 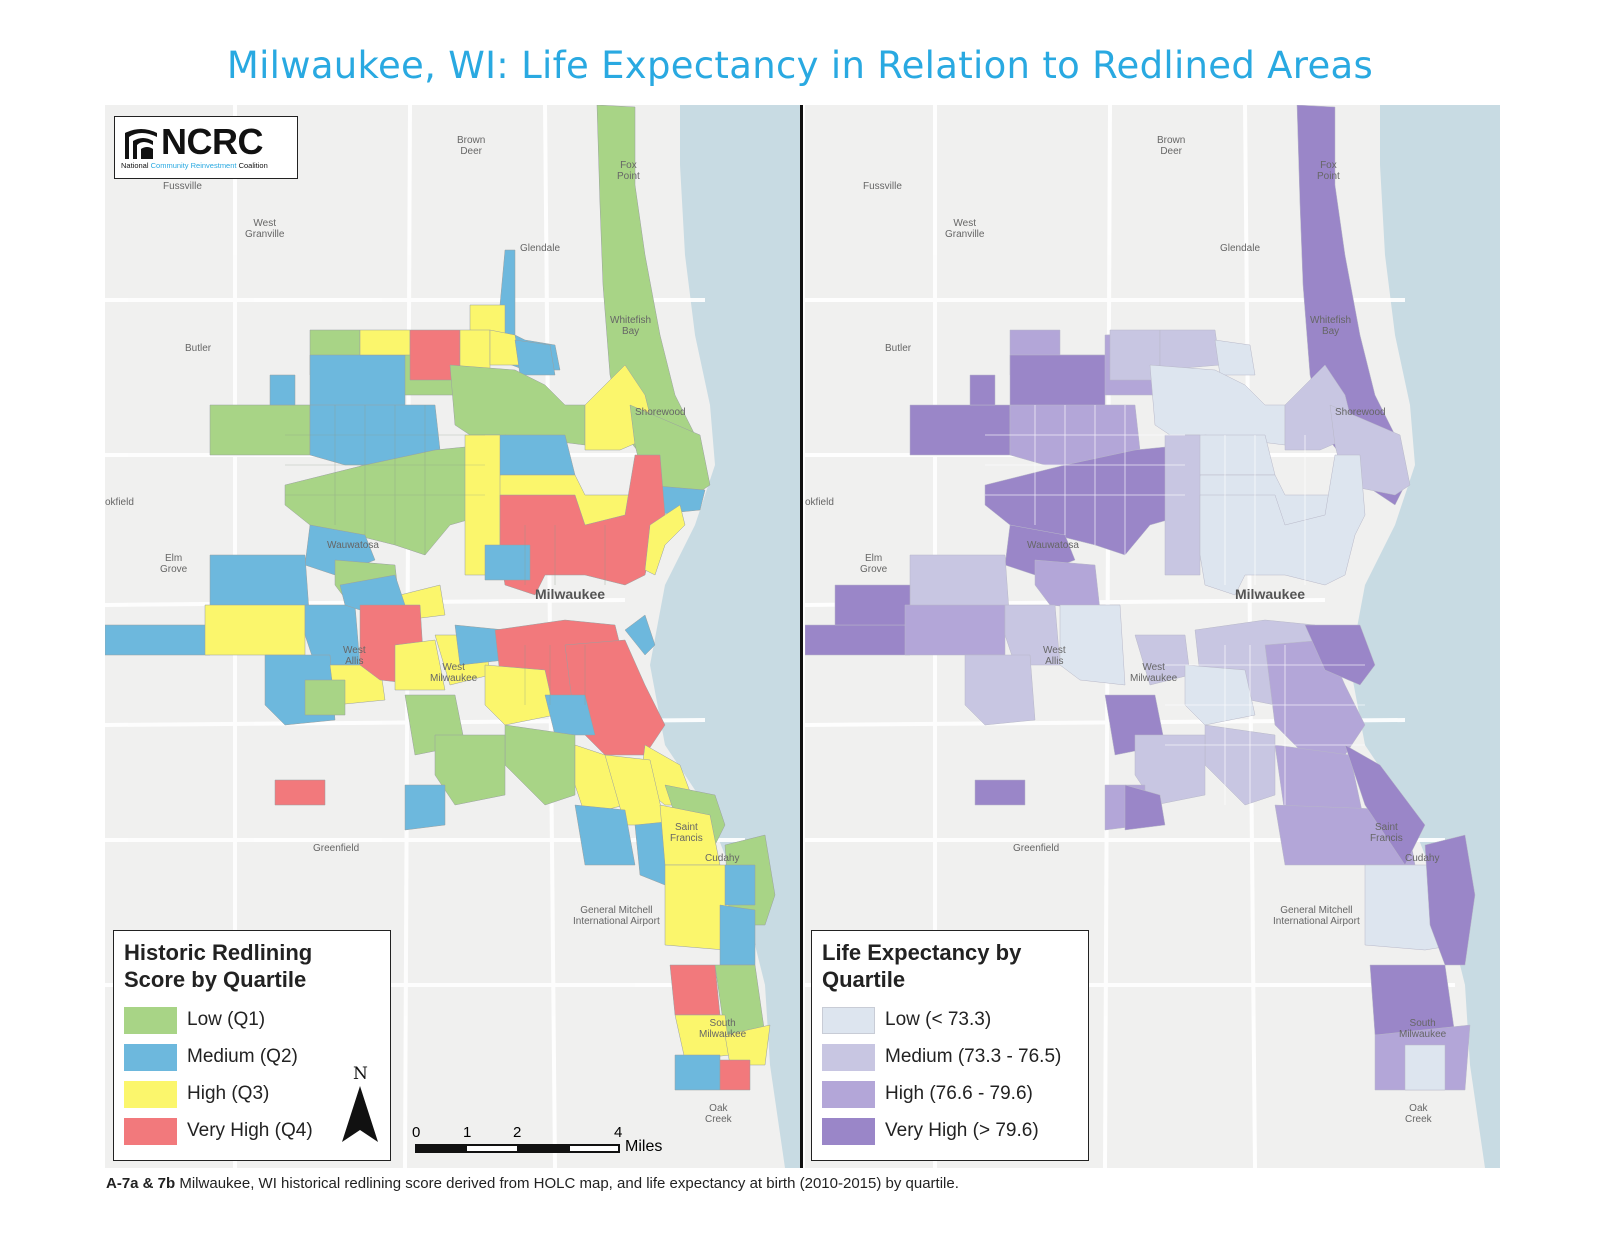 What do you see at coordinates (848, 1020) in the screenshot?
I see `life-legend-swatch-low` at bounding box center [848, 1020].